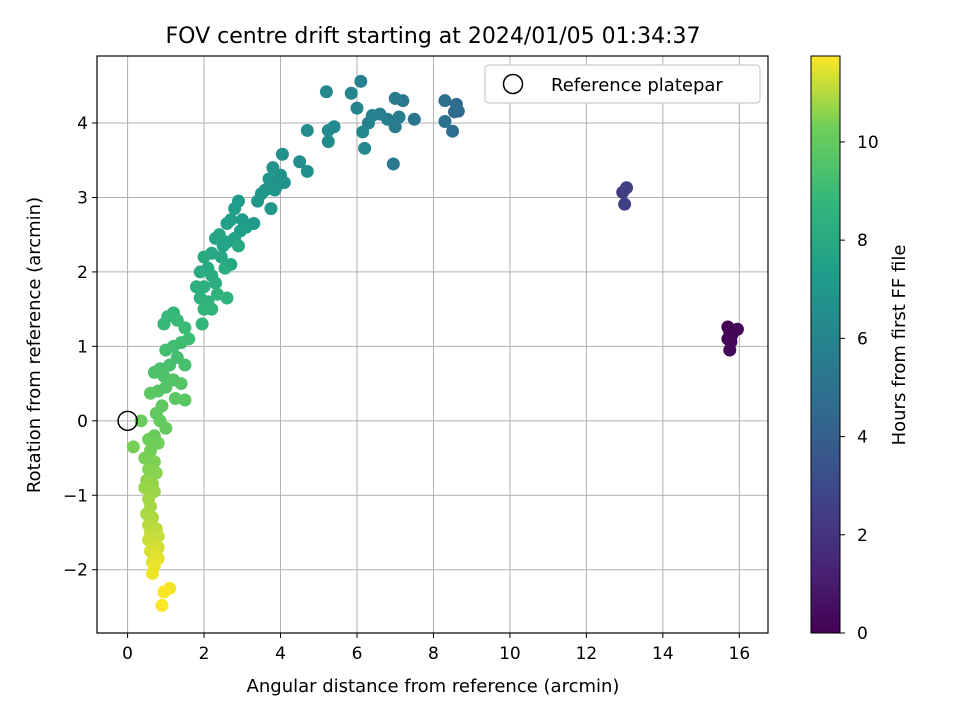 The height and width of the screenshot is (720, 960). What do you see at coordinates (899, 345) in the screenshot?
I see `colorbar-label: Hours from first FF file` at bounding box center [899, 345].